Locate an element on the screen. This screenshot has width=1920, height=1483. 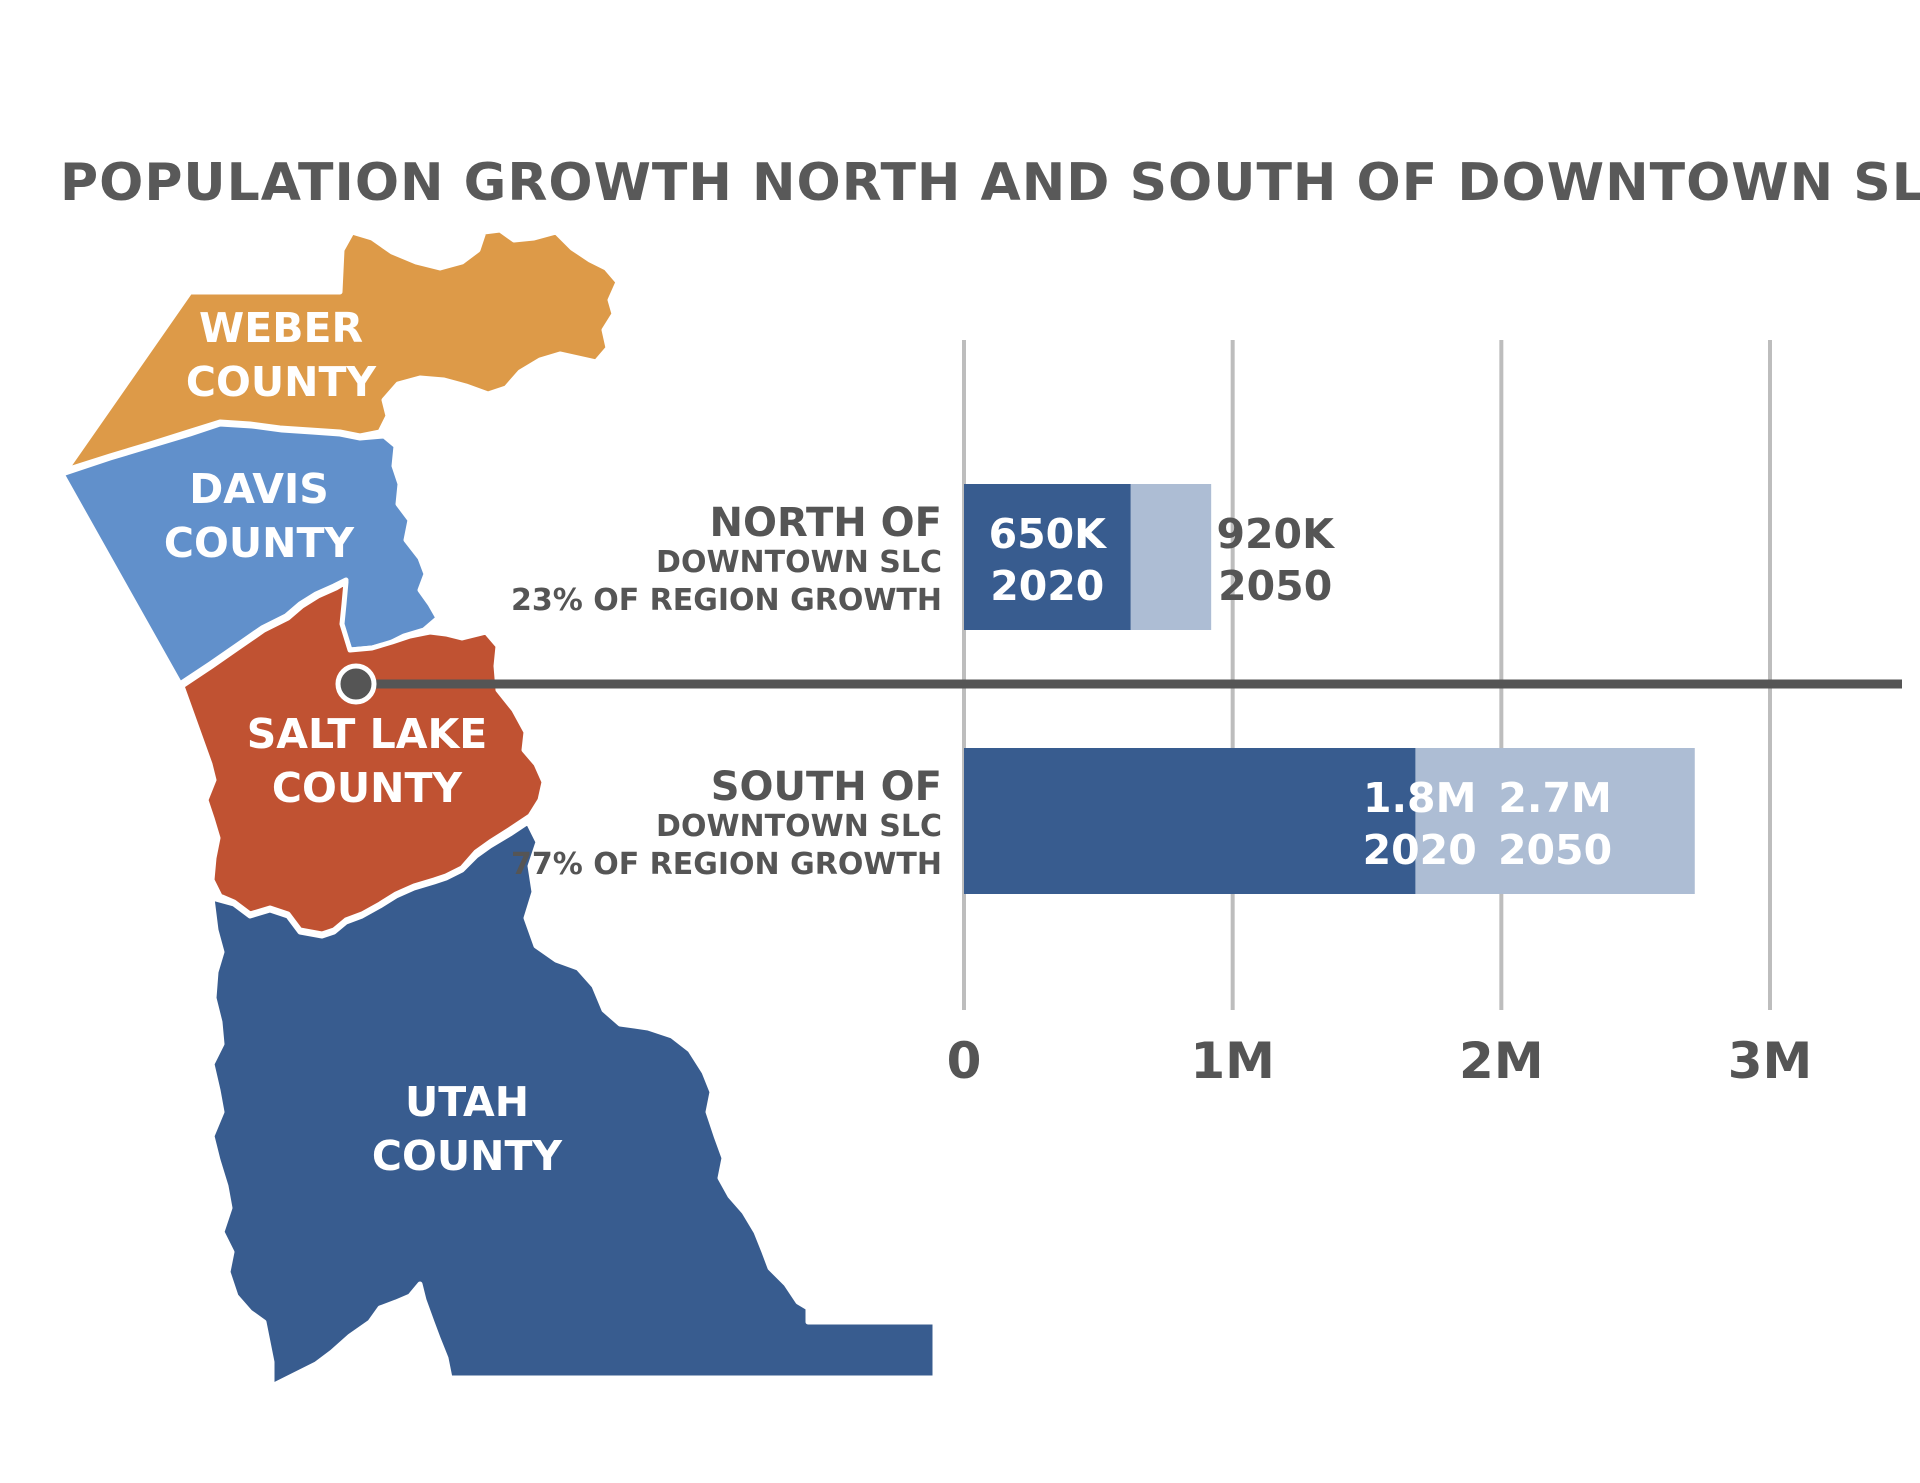
weber-county-label-line2: COUNTY is located at coordinates (282, 382).